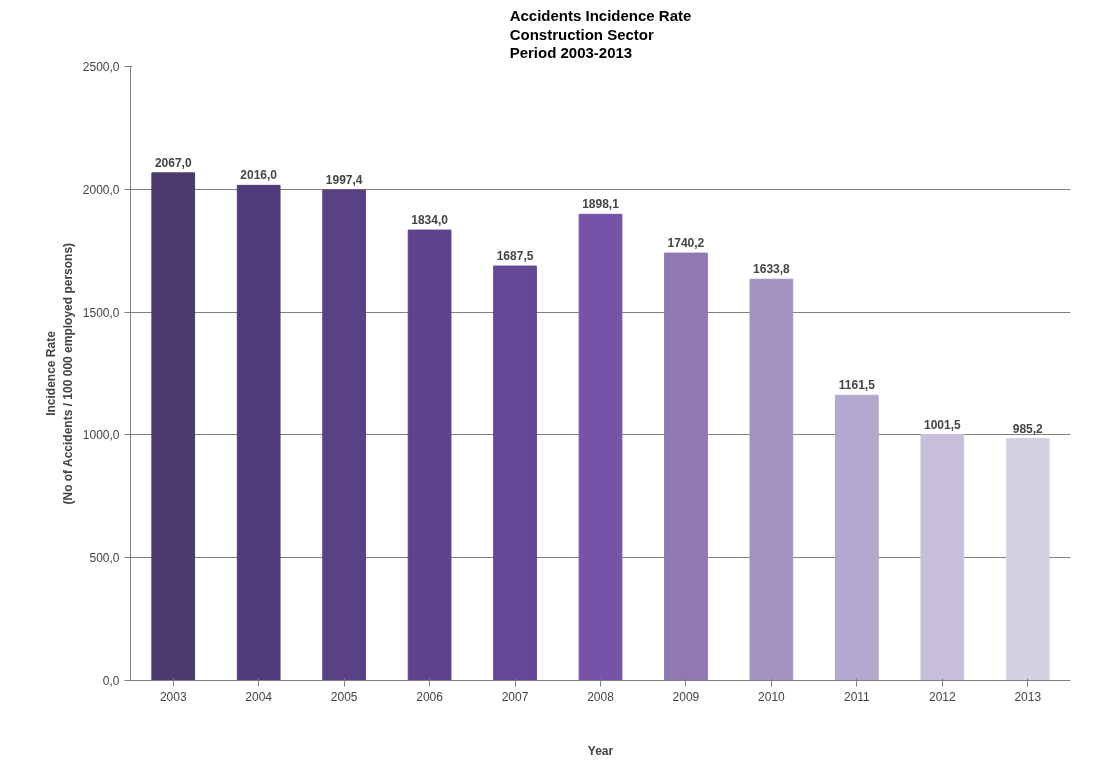  Describe the element at coordinates (686, 243) in the screenshot. I see `data-label: 1740,2` at that location.